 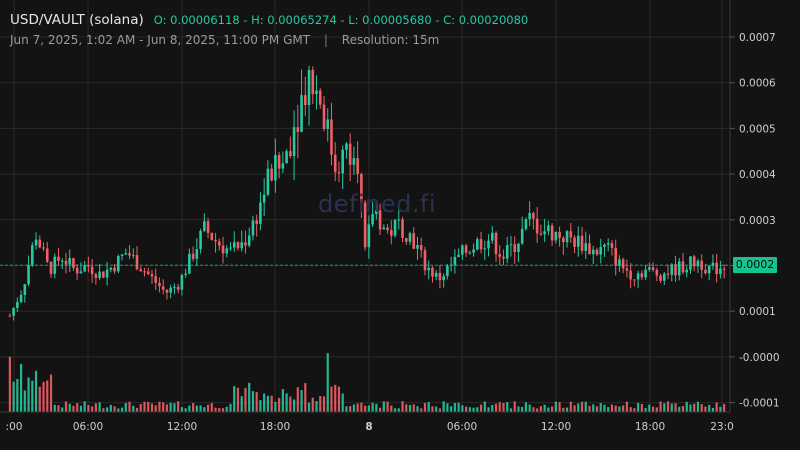 I want to click on time-tick-label: 8, so click(x=368, y=427).